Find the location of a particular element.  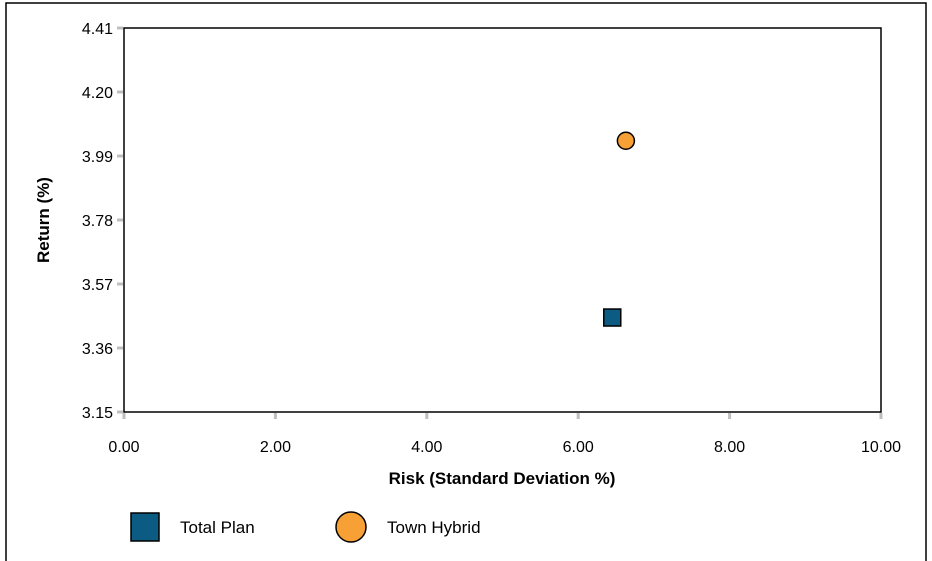

x-tick-label: 4.00 is located at coordinates (426, 447).